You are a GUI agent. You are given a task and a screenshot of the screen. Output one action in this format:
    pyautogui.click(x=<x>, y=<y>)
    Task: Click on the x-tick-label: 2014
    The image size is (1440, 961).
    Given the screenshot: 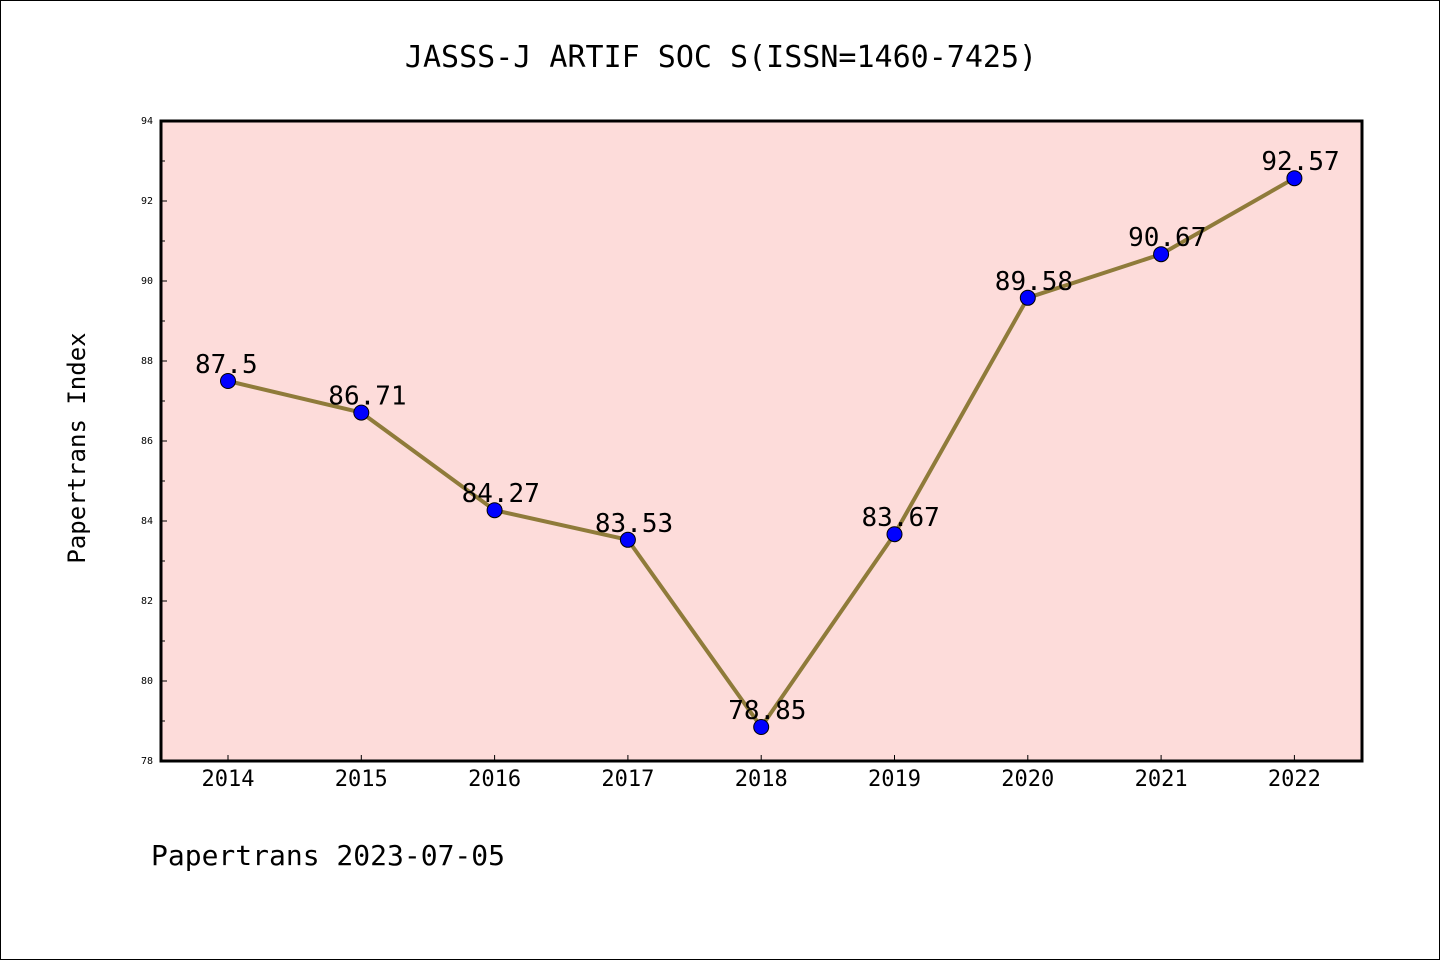 What is the action you would take?
    pyautogui.click(x=228, y=779)
    